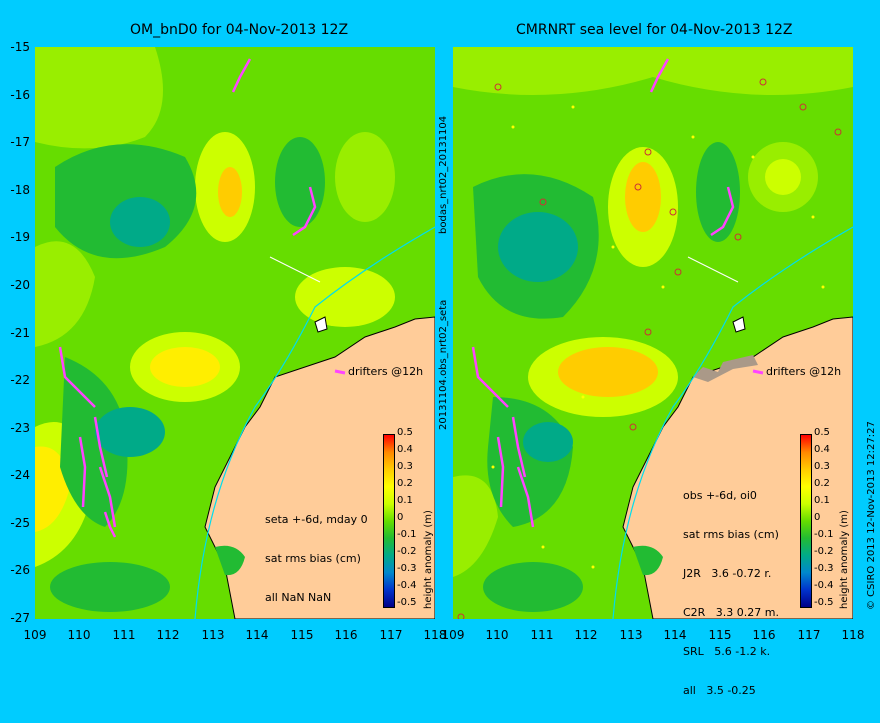  What do you see at coordinates (20, 333) in the screenshot?
I see `lat-tick: -21` at bounding box center [20, 333].